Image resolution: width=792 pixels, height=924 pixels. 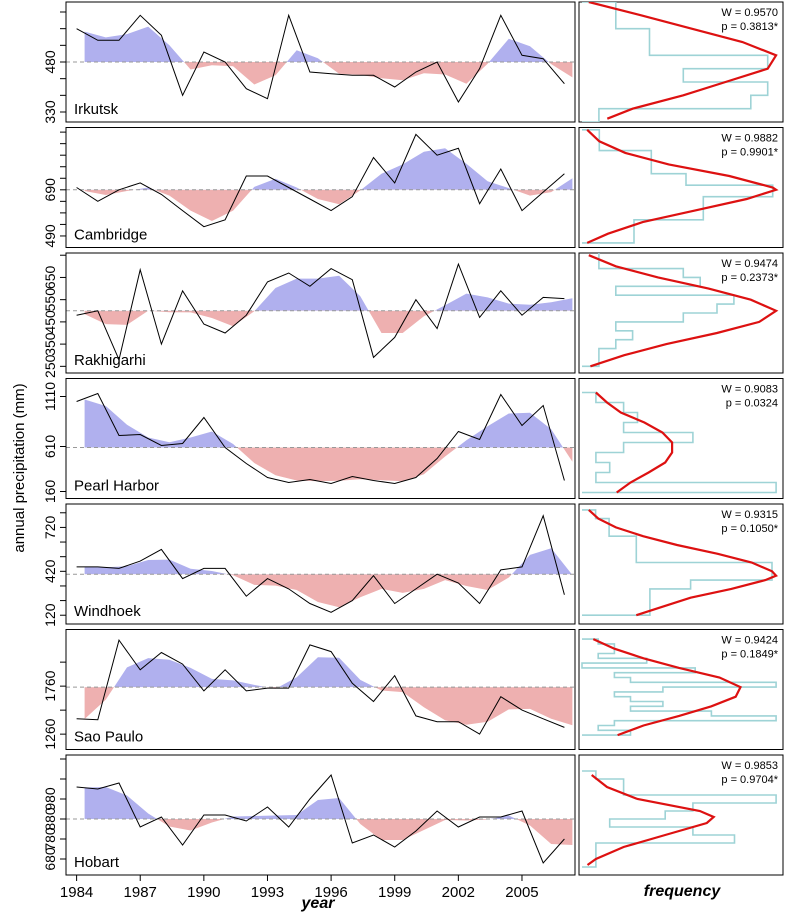 What do you see at coordinates (749, 139) in the screenshot?
I see `shapiro-w-statistic: W = 0.9882` at bounding box center [749, 139].